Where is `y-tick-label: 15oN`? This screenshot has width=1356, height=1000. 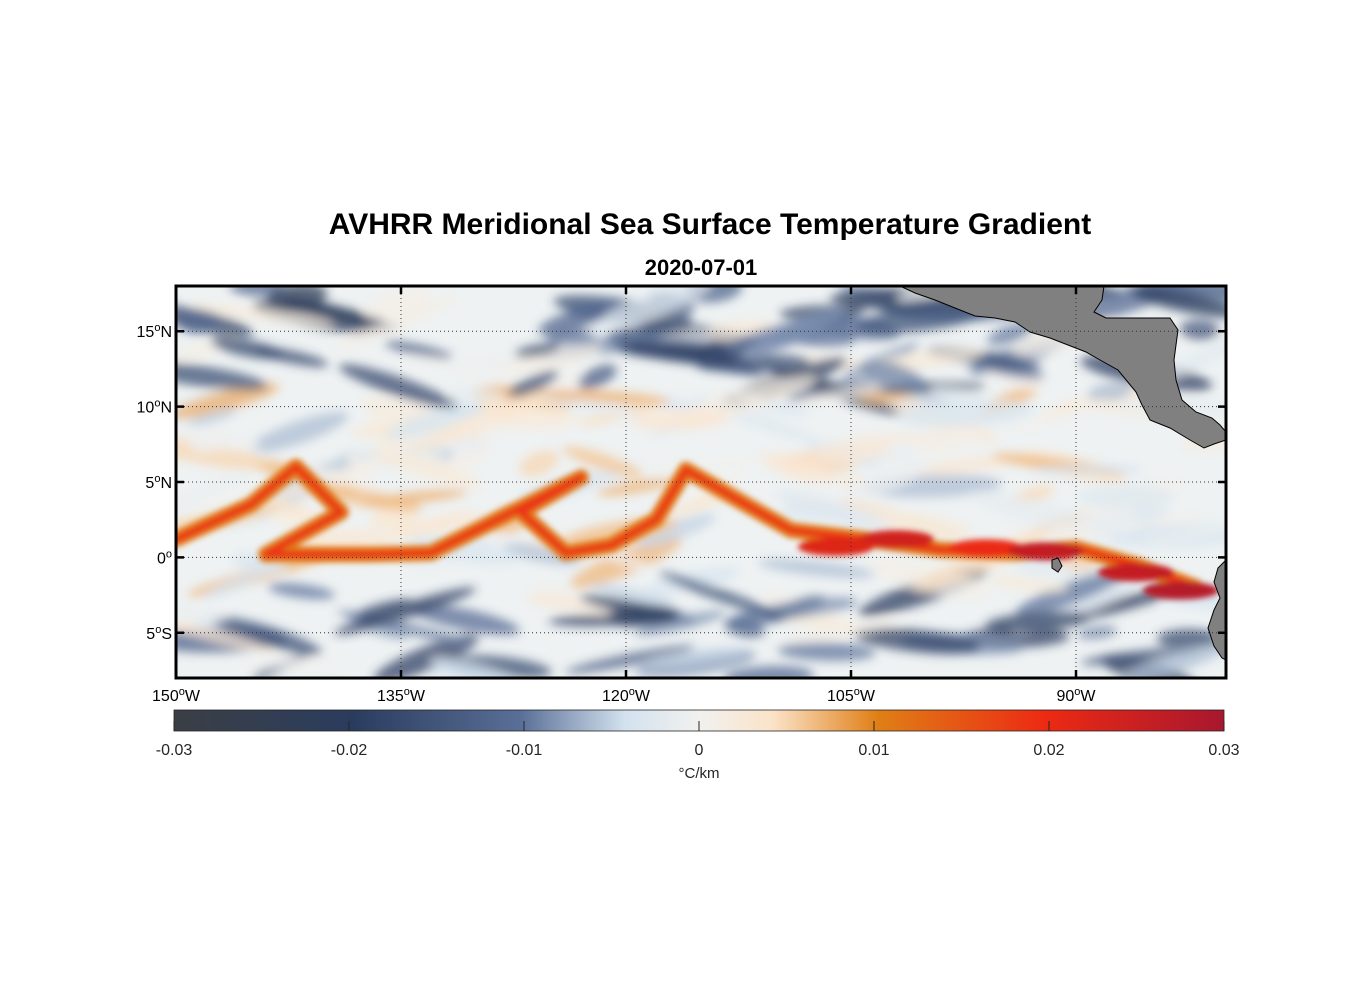 y-tick-label: 15oN is located at coordinates (154, 331).